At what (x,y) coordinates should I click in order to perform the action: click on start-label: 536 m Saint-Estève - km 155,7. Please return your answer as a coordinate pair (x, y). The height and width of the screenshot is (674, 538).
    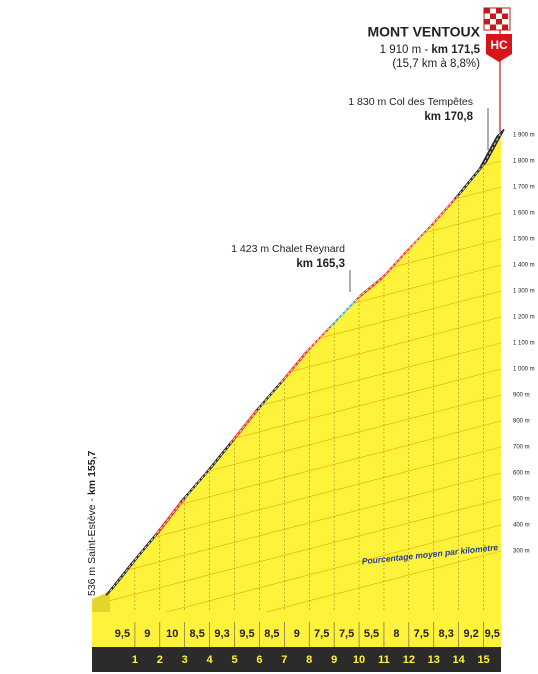
    Looking at the image, I should click on (92, 523).